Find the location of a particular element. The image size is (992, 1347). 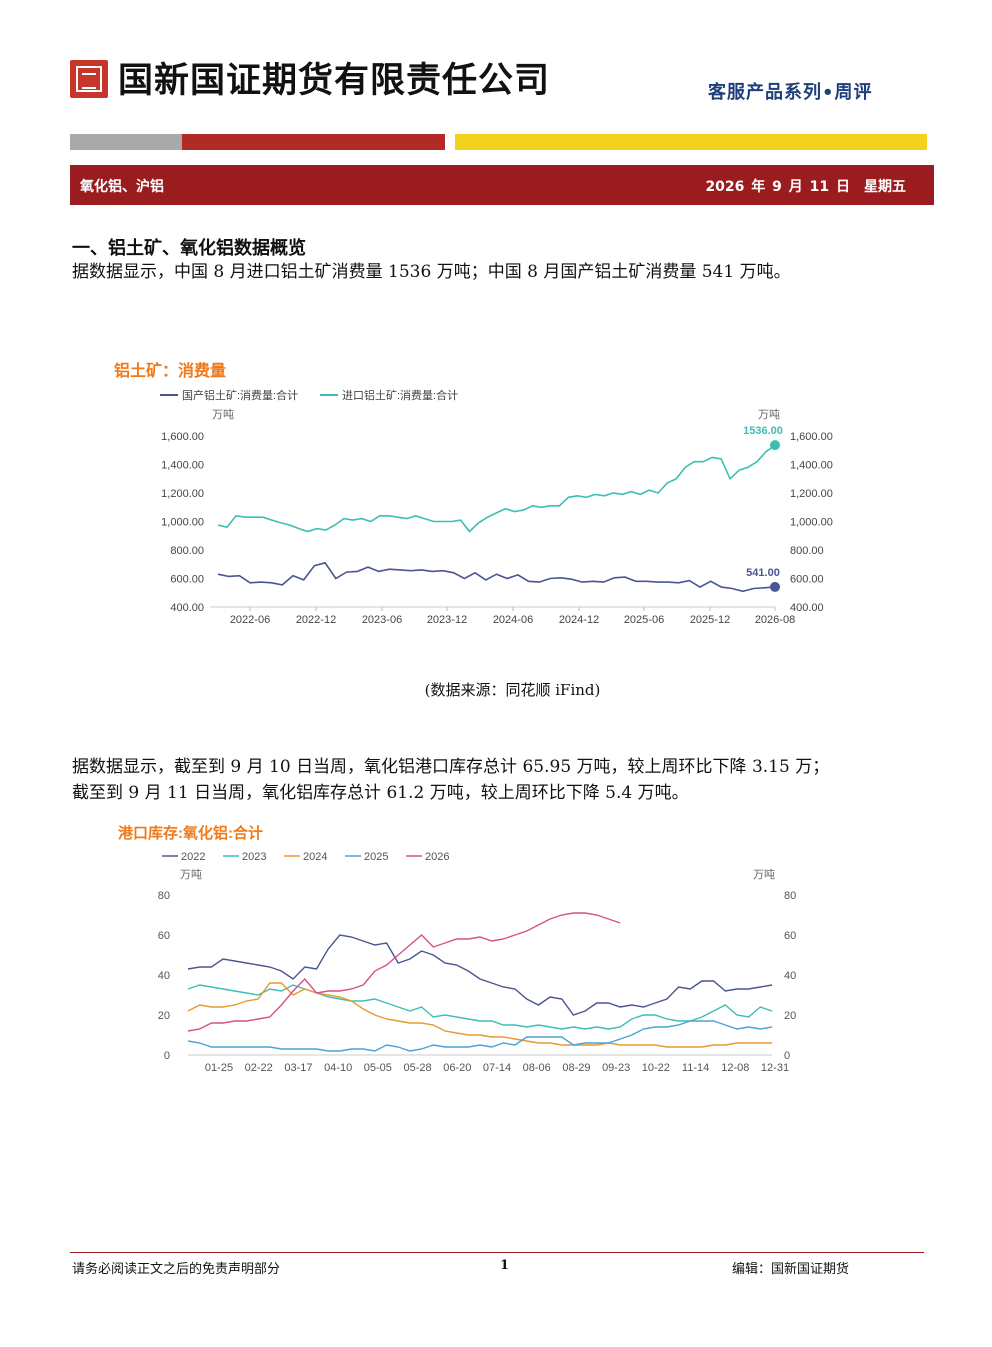

chart1-ytick-right: 1,200.00 is located at coordinates (811, 494).